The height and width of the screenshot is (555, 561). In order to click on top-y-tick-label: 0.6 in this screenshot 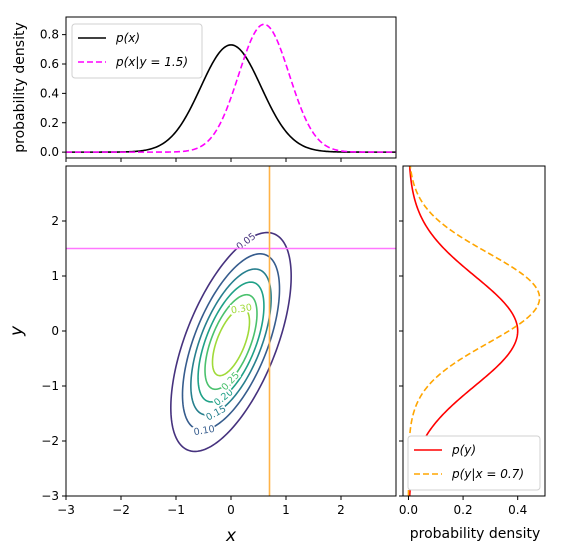, I will do `click(49, 64)`.